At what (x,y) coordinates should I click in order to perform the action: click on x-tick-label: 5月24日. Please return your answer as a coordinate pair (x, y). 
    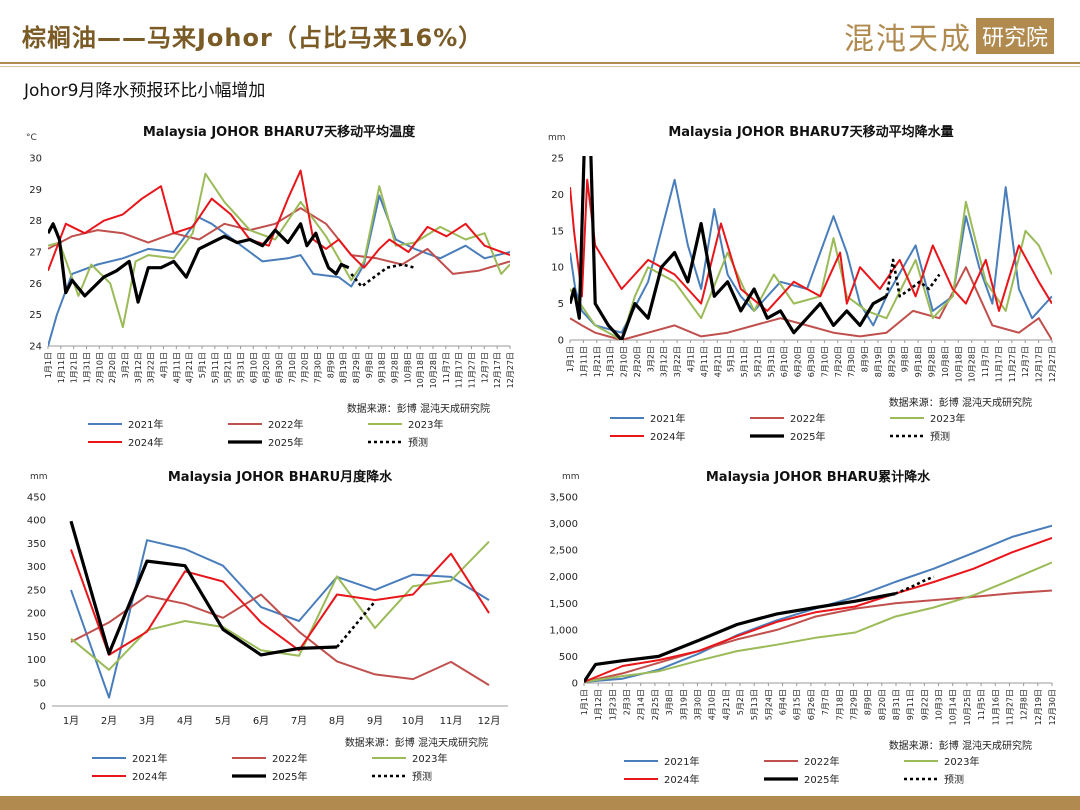
    Looking at the image, I should click on (768, 704).